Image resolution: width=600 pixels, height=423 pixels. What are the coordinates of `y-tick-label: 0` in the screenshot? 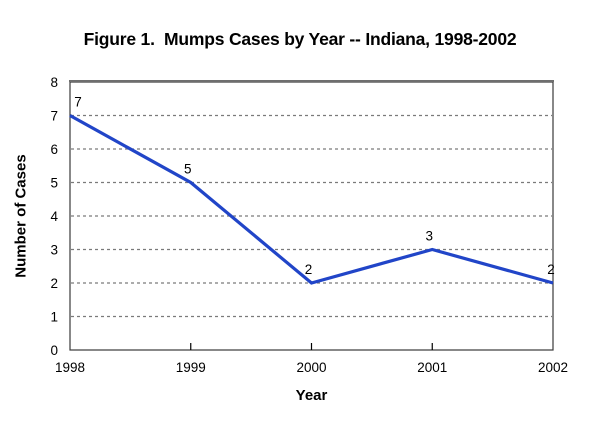 It's located at (54, 350).